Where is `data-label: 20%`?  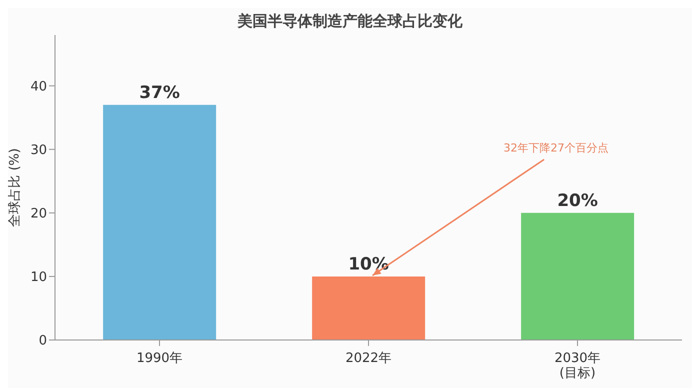 data-label: 20% is located at coordinates (577, 200).